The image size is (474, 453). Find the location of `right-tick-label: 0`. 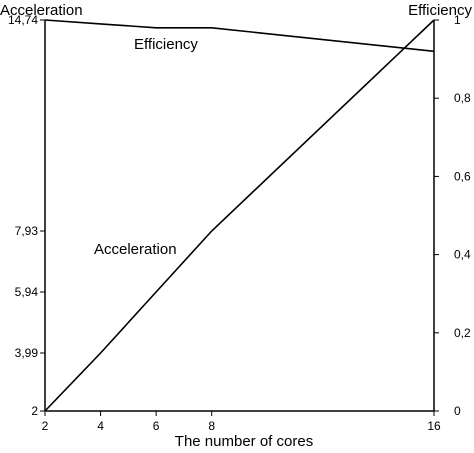

right-tick-label: 0 is located at coordinates (457, 411).